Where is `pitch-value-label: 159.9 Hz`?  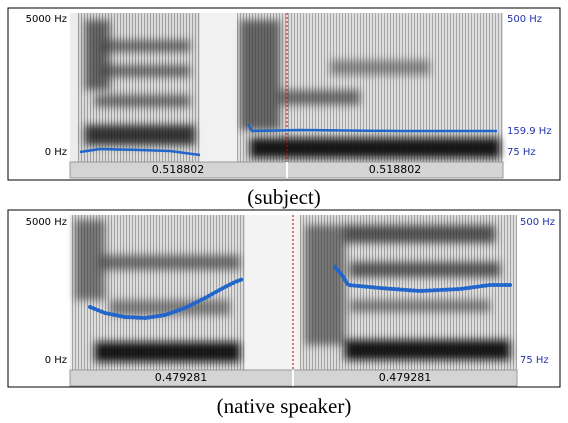 pitch-value-label: 159.9 Hz is located at coordinates (529, 131).